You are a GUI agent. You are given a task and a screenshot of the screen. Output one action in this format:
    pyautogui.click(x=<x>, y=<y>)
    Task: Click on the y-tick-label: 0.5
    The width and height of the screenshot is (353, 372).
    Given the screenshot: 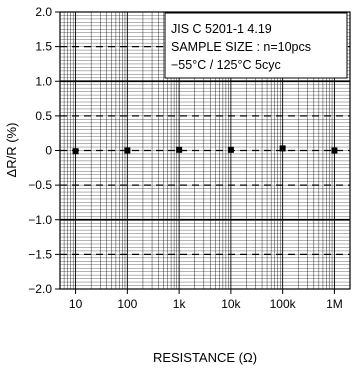 What is the action you would take?
    pyautogui.click(x=43, y=116)
    